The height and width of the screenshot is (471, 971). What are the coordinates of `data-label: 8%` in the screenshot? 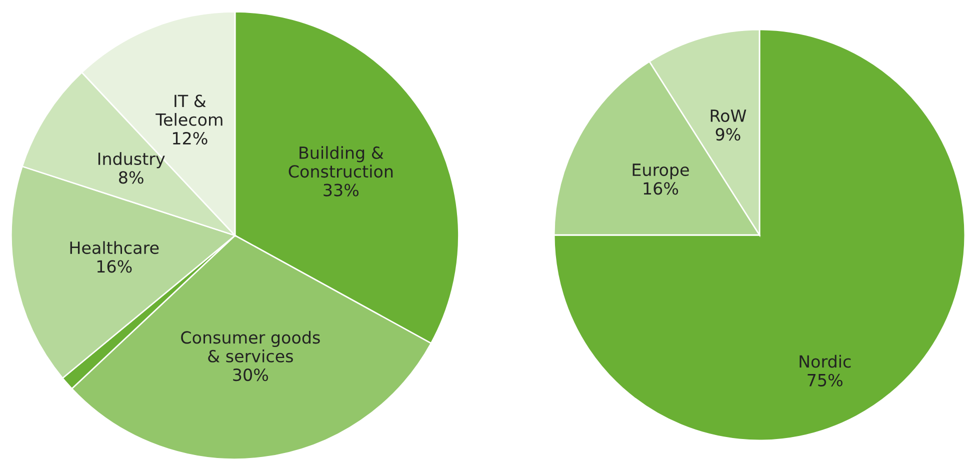 It's located at (131, 177).